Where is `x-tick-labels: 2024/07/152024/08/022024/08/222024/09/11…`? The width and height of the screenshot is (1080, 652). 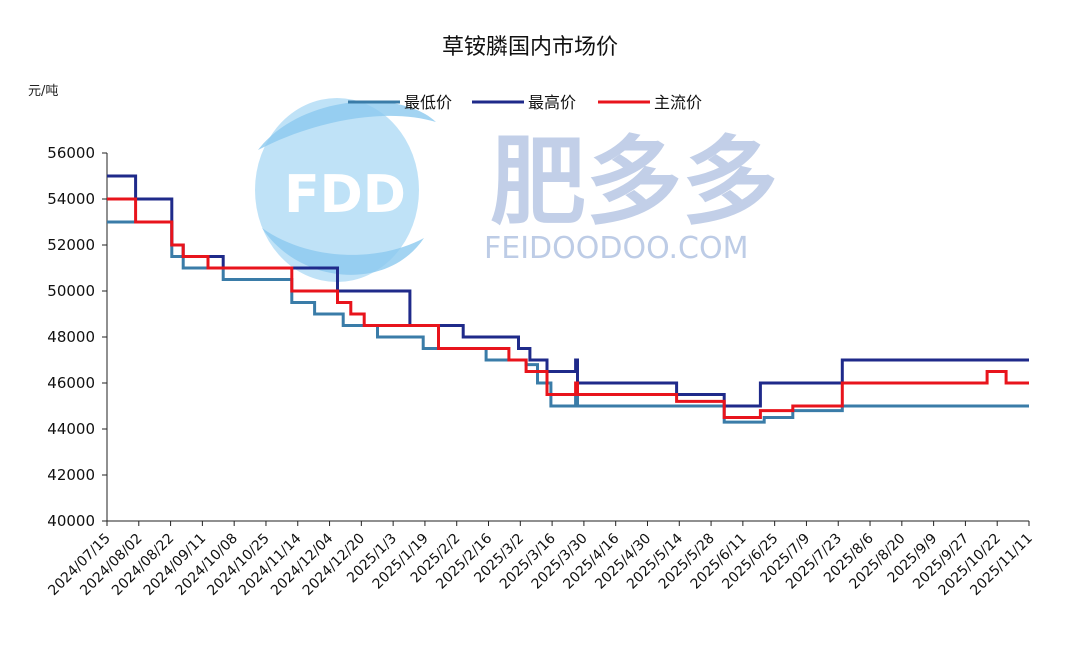
x-tick-labels: 2024/07/152024/08/022024/08/222024/09/11… is located at coordinates (540, 560).